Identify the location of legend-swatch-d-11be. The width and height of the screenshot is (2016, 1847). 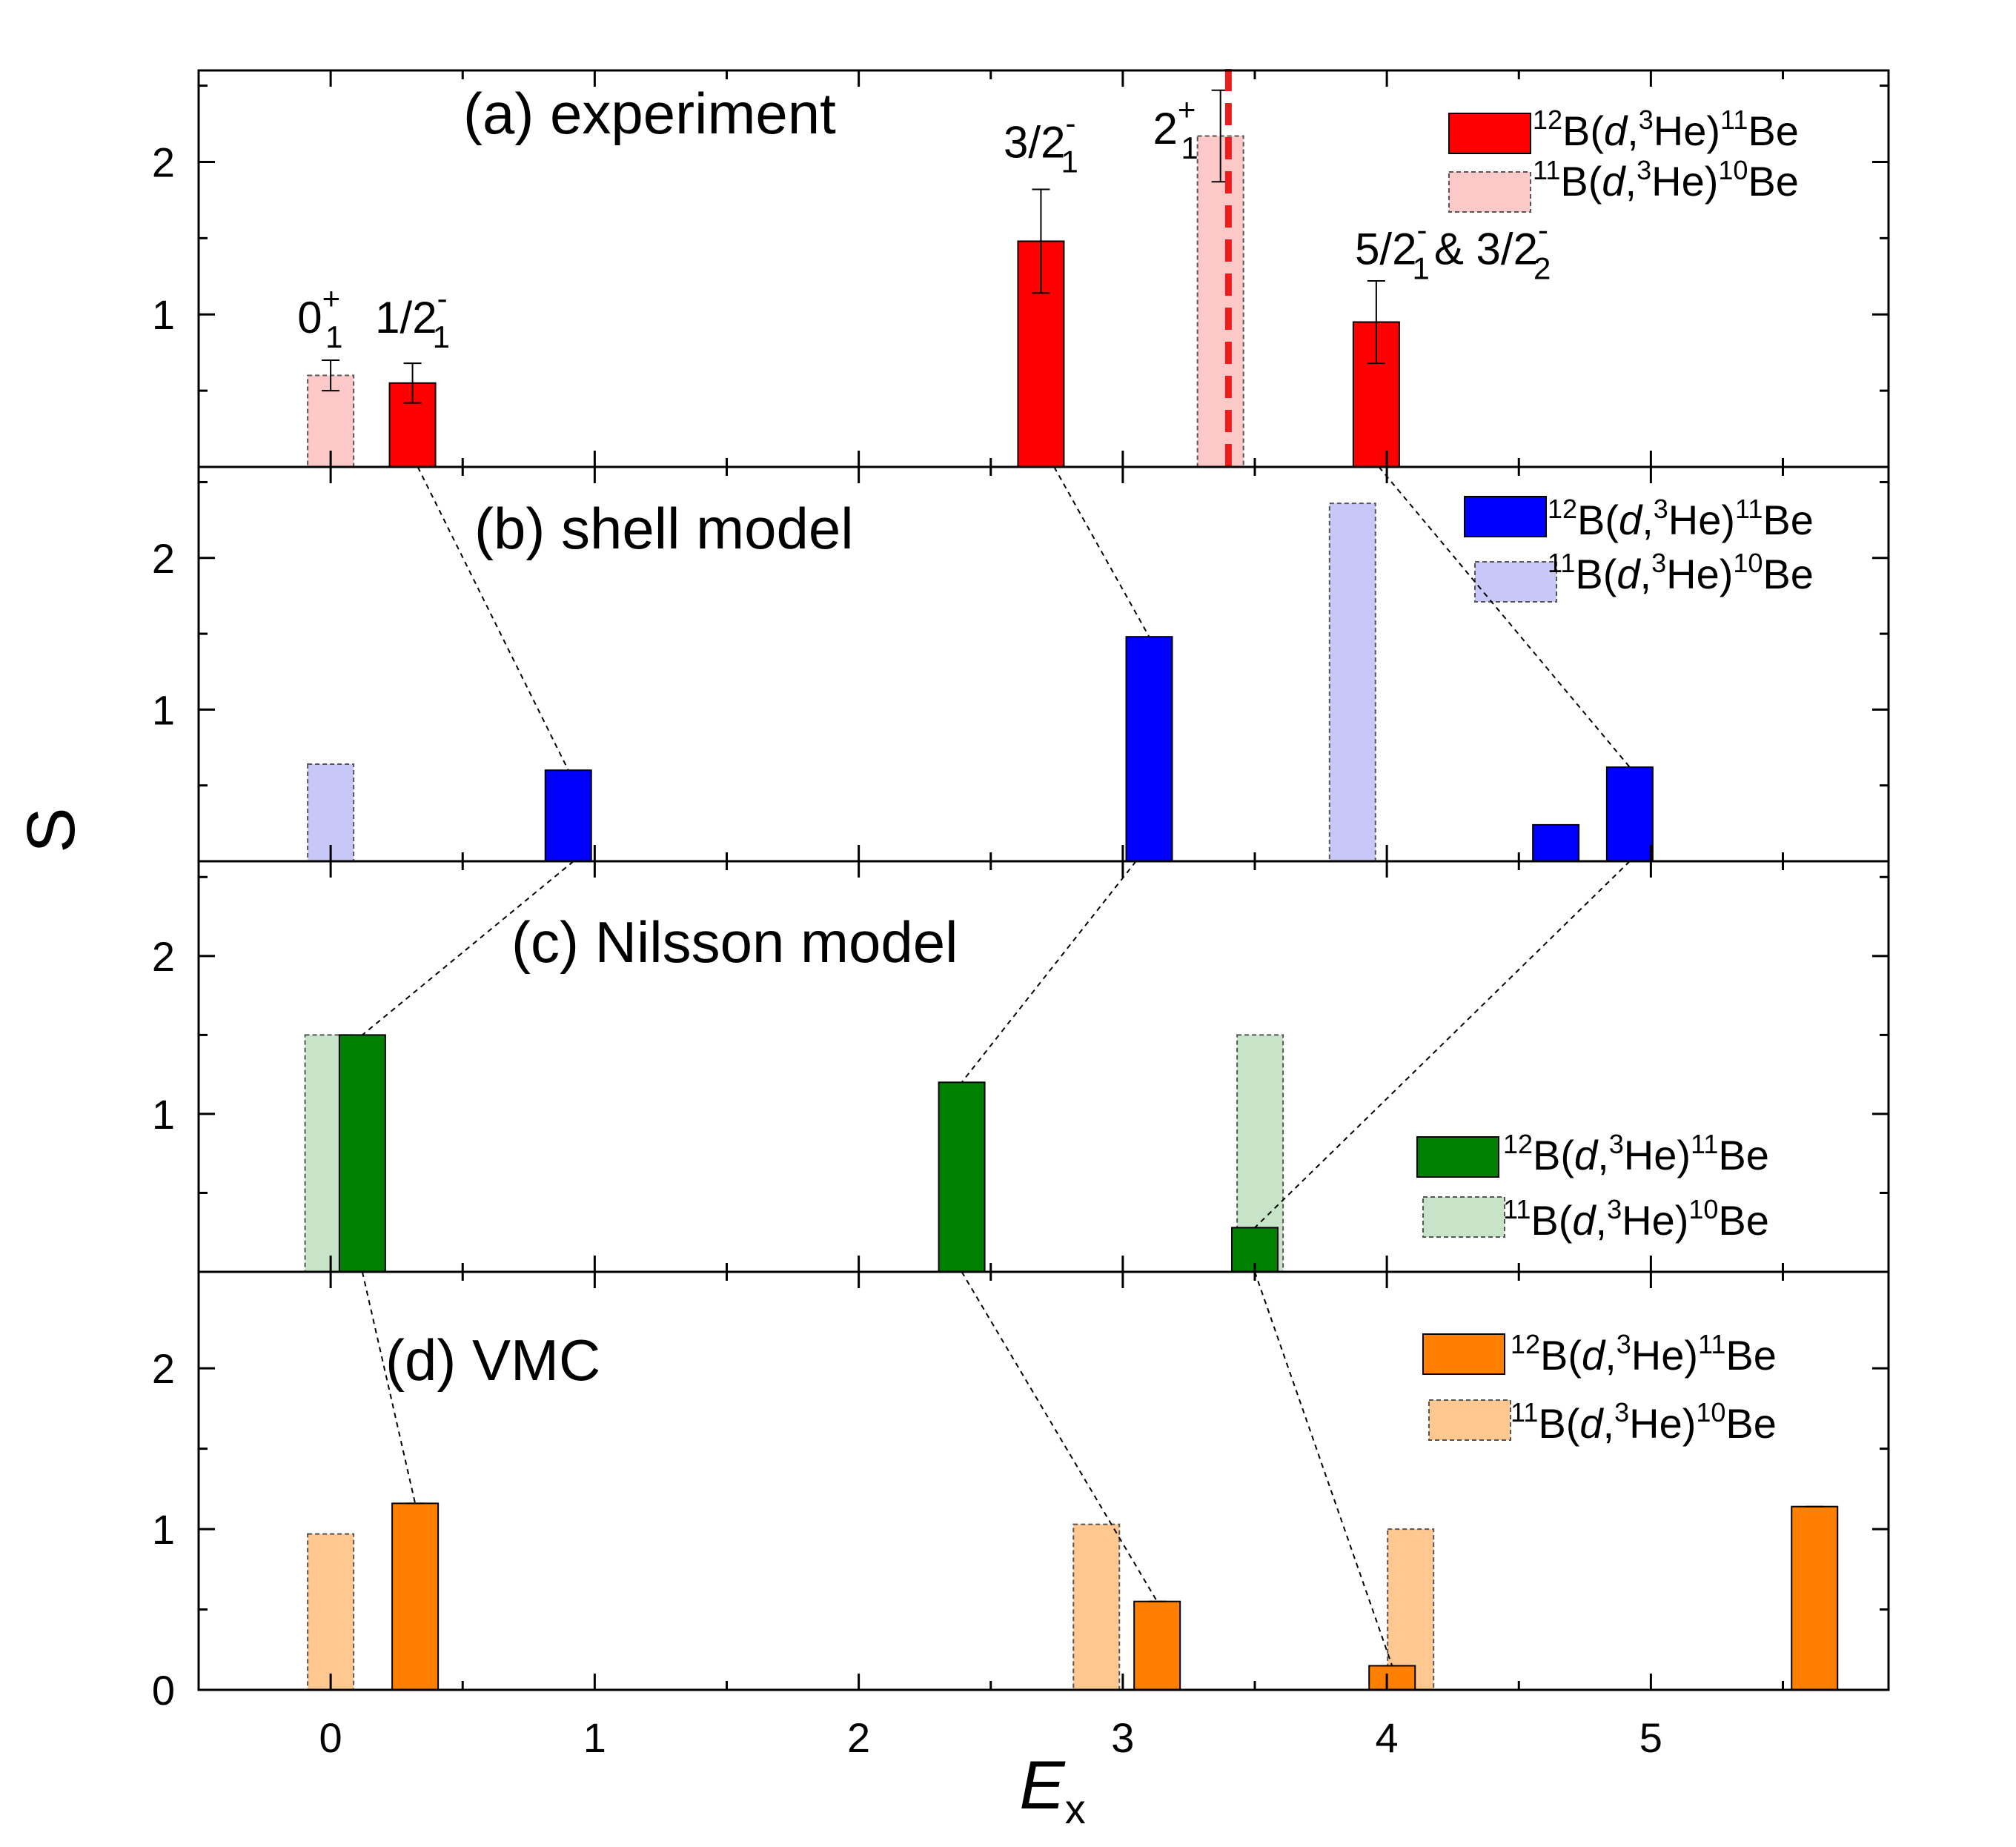
(1464, 1354).